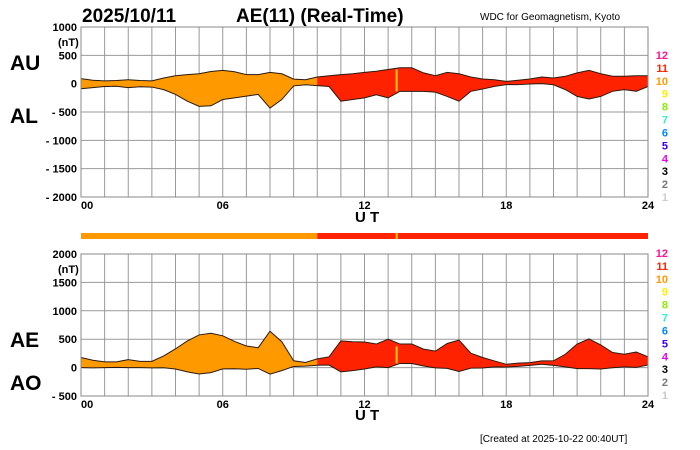  Describe the element at coordinates (65, 283) in the screenshot. I see `y-tick-label: 1500` at that location.